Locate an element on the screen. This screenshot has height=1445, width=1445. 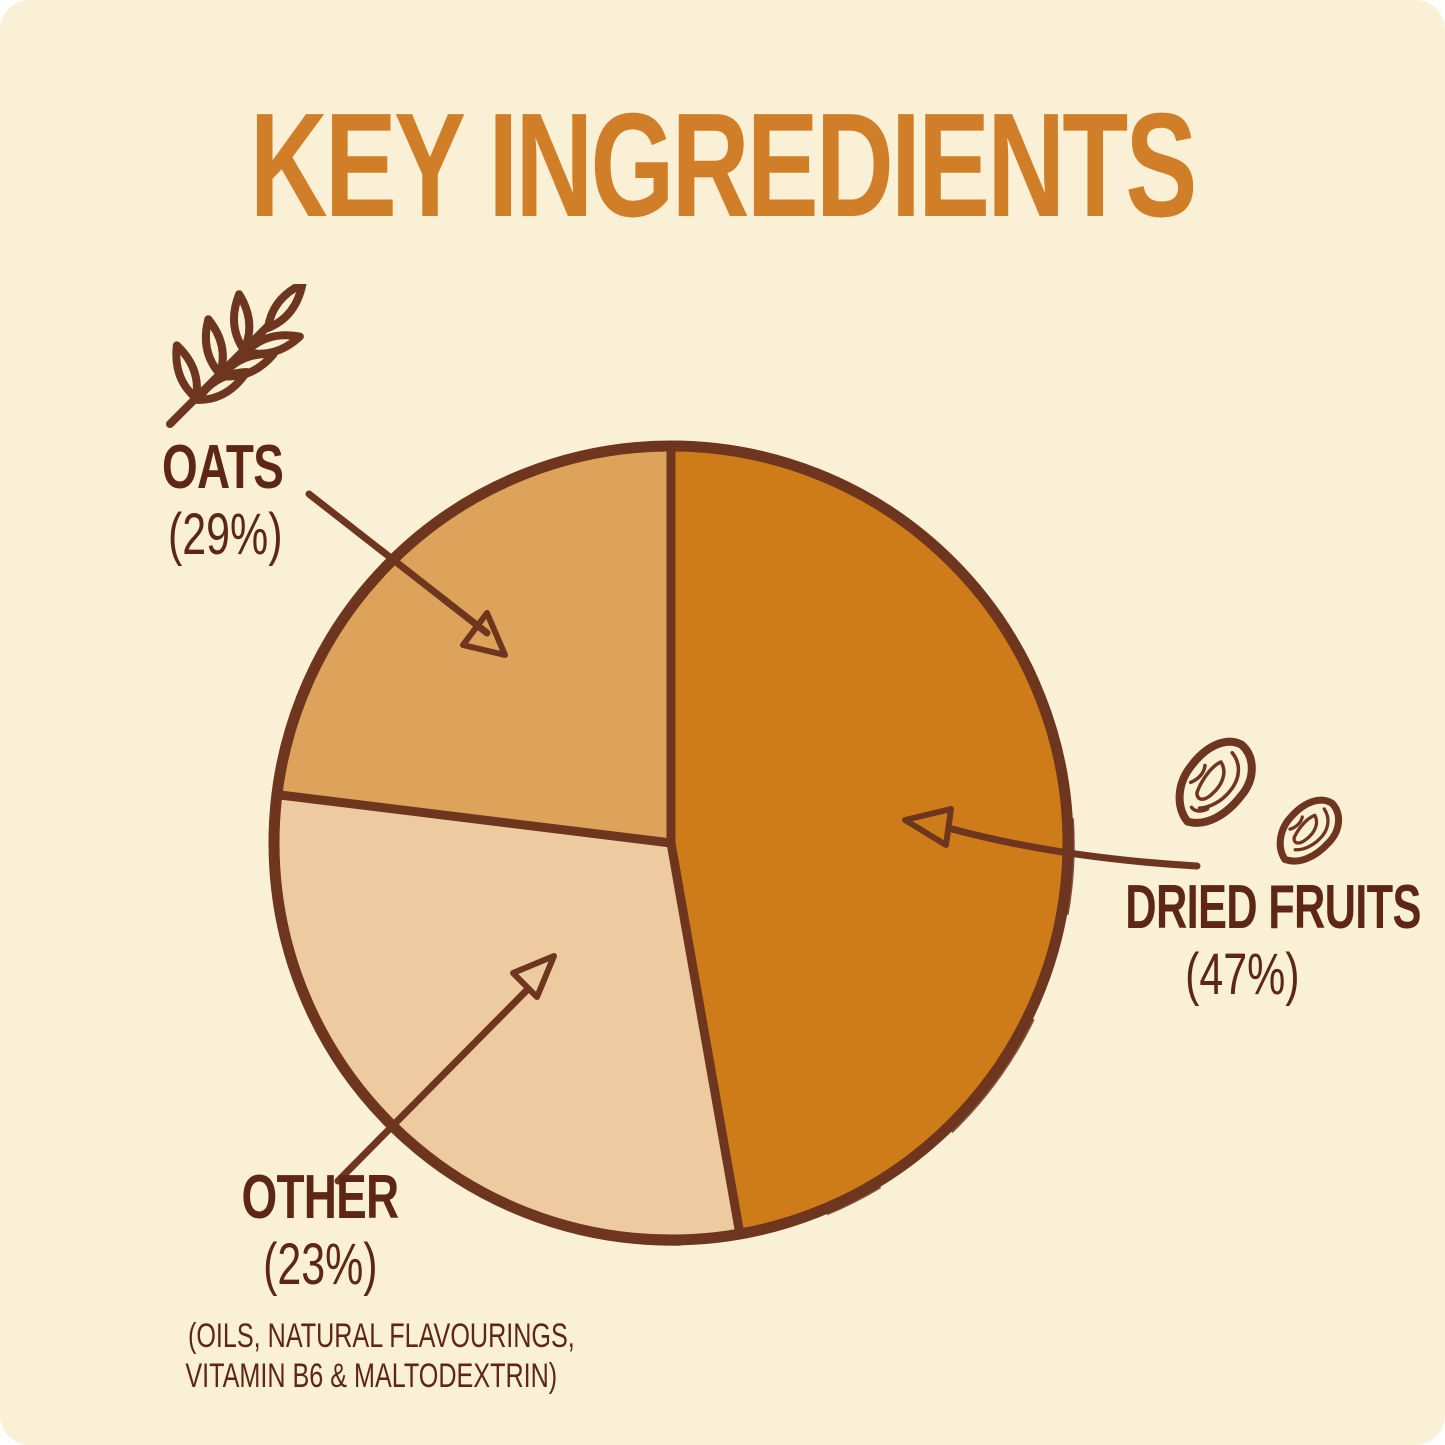
page-title: KEY INGREDIENTS is located at coordinates (722, 166).